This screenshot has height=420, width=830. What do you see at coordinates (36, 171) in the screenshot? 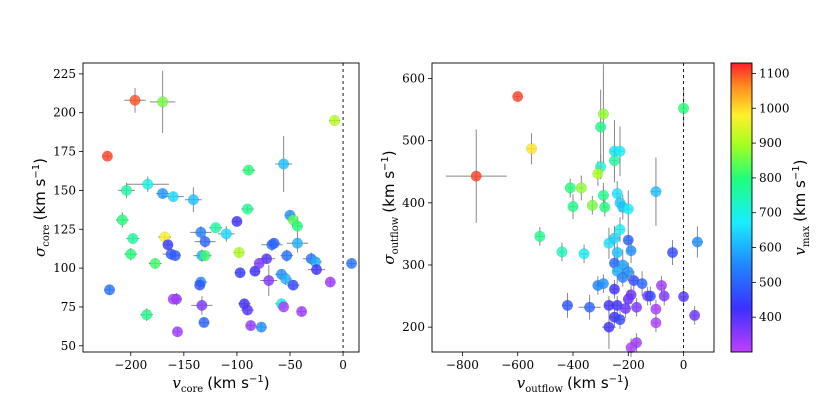
I see `left-y-label-sup: −1` at bounding box center [36, 171].